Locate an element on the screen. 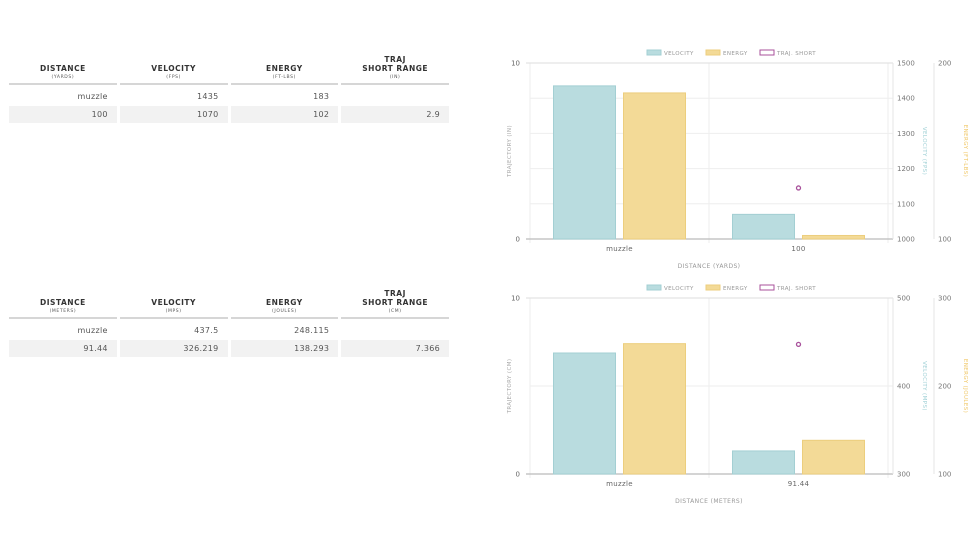  velocity-tick-label: 1000 is located at coordinates (906, 240).